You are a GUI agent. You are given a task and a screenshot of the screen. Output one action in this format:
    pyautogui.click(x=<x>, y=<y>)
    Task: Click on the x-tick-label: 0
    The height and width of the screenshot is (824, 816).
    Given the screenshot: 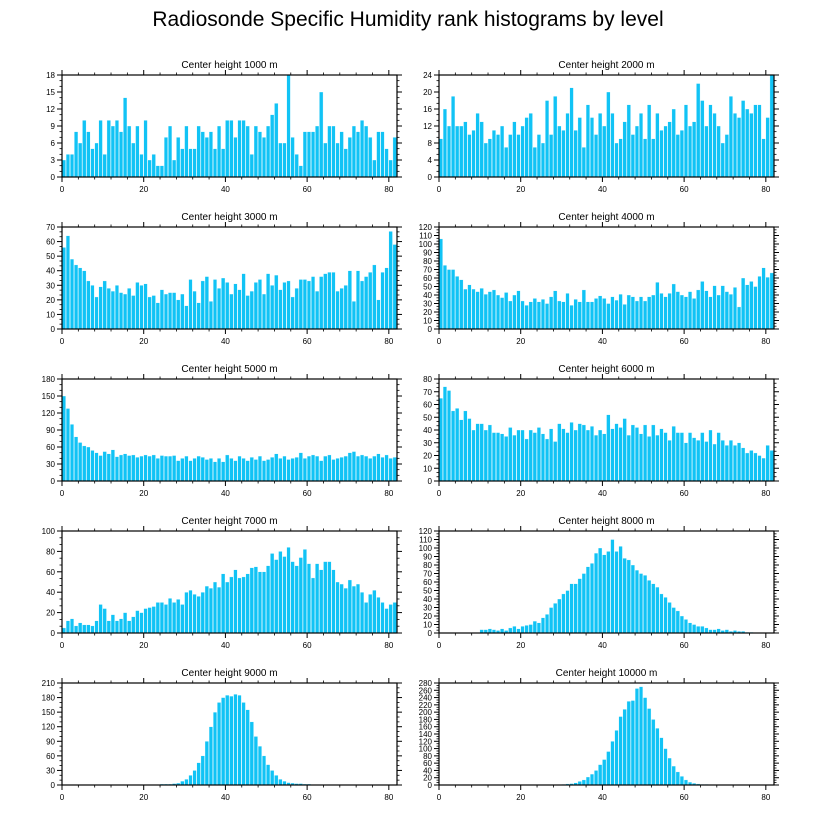 What is the action you would take?
    pyautogui.click(x=62, y=493)
    